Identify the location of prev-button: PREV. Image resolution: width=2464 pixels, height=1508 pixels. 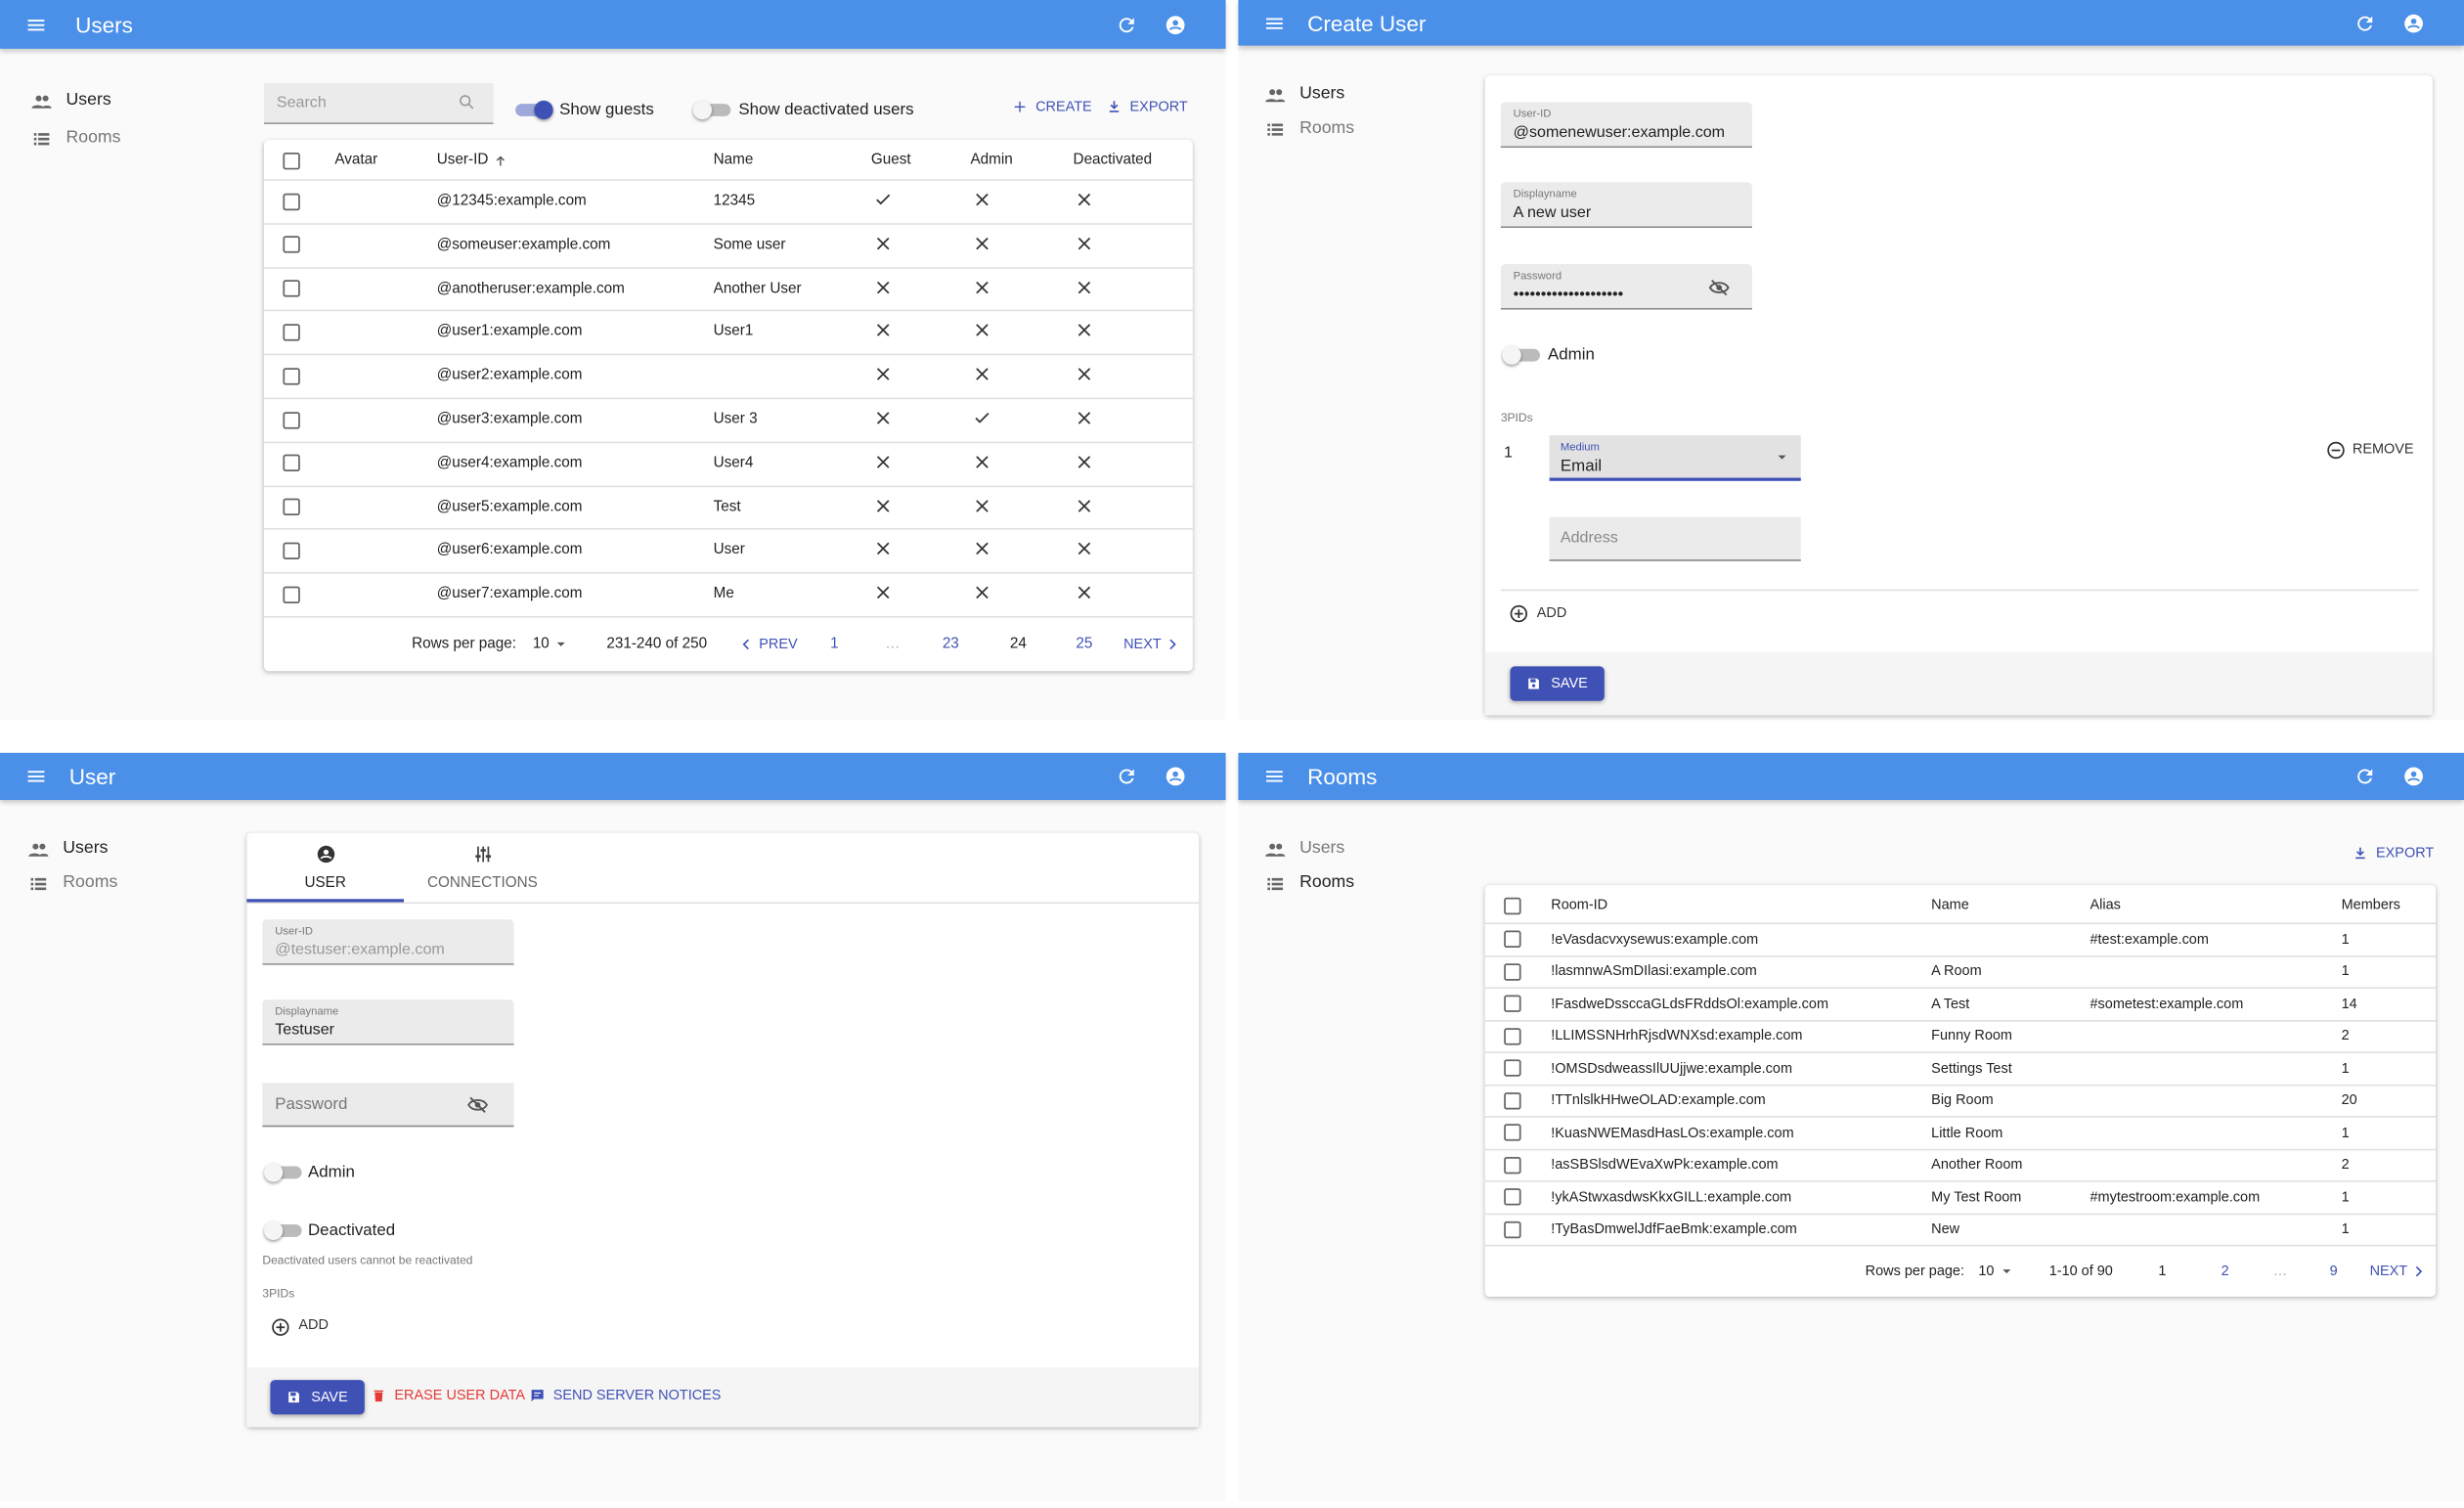
(778, 644).